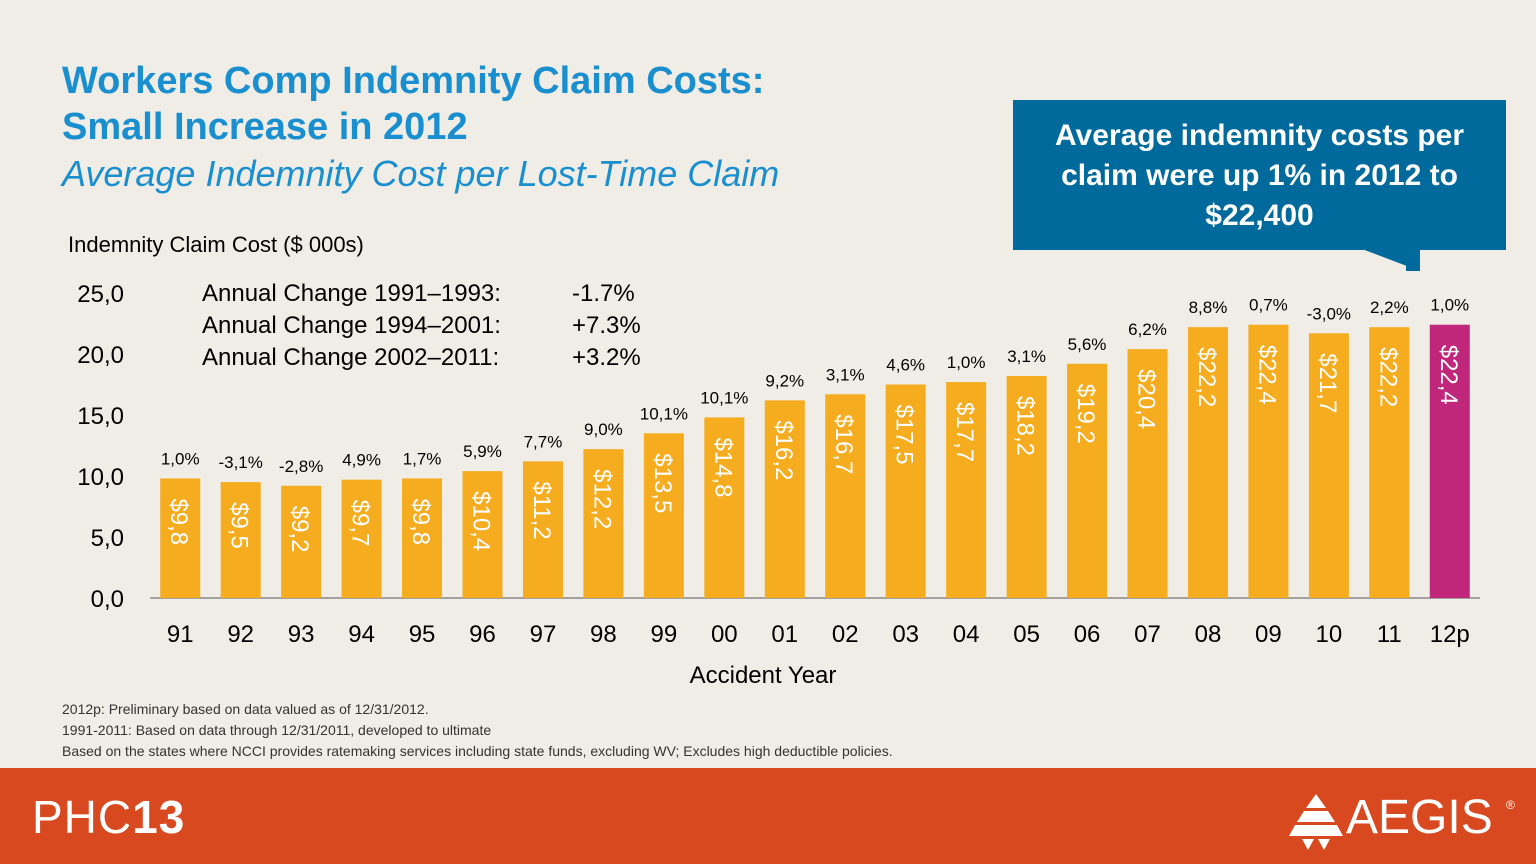  What do you see at coordinates (845, 634) in the screenshot?
I see `x-tick-label: 02` at bounding box center [845, 634].